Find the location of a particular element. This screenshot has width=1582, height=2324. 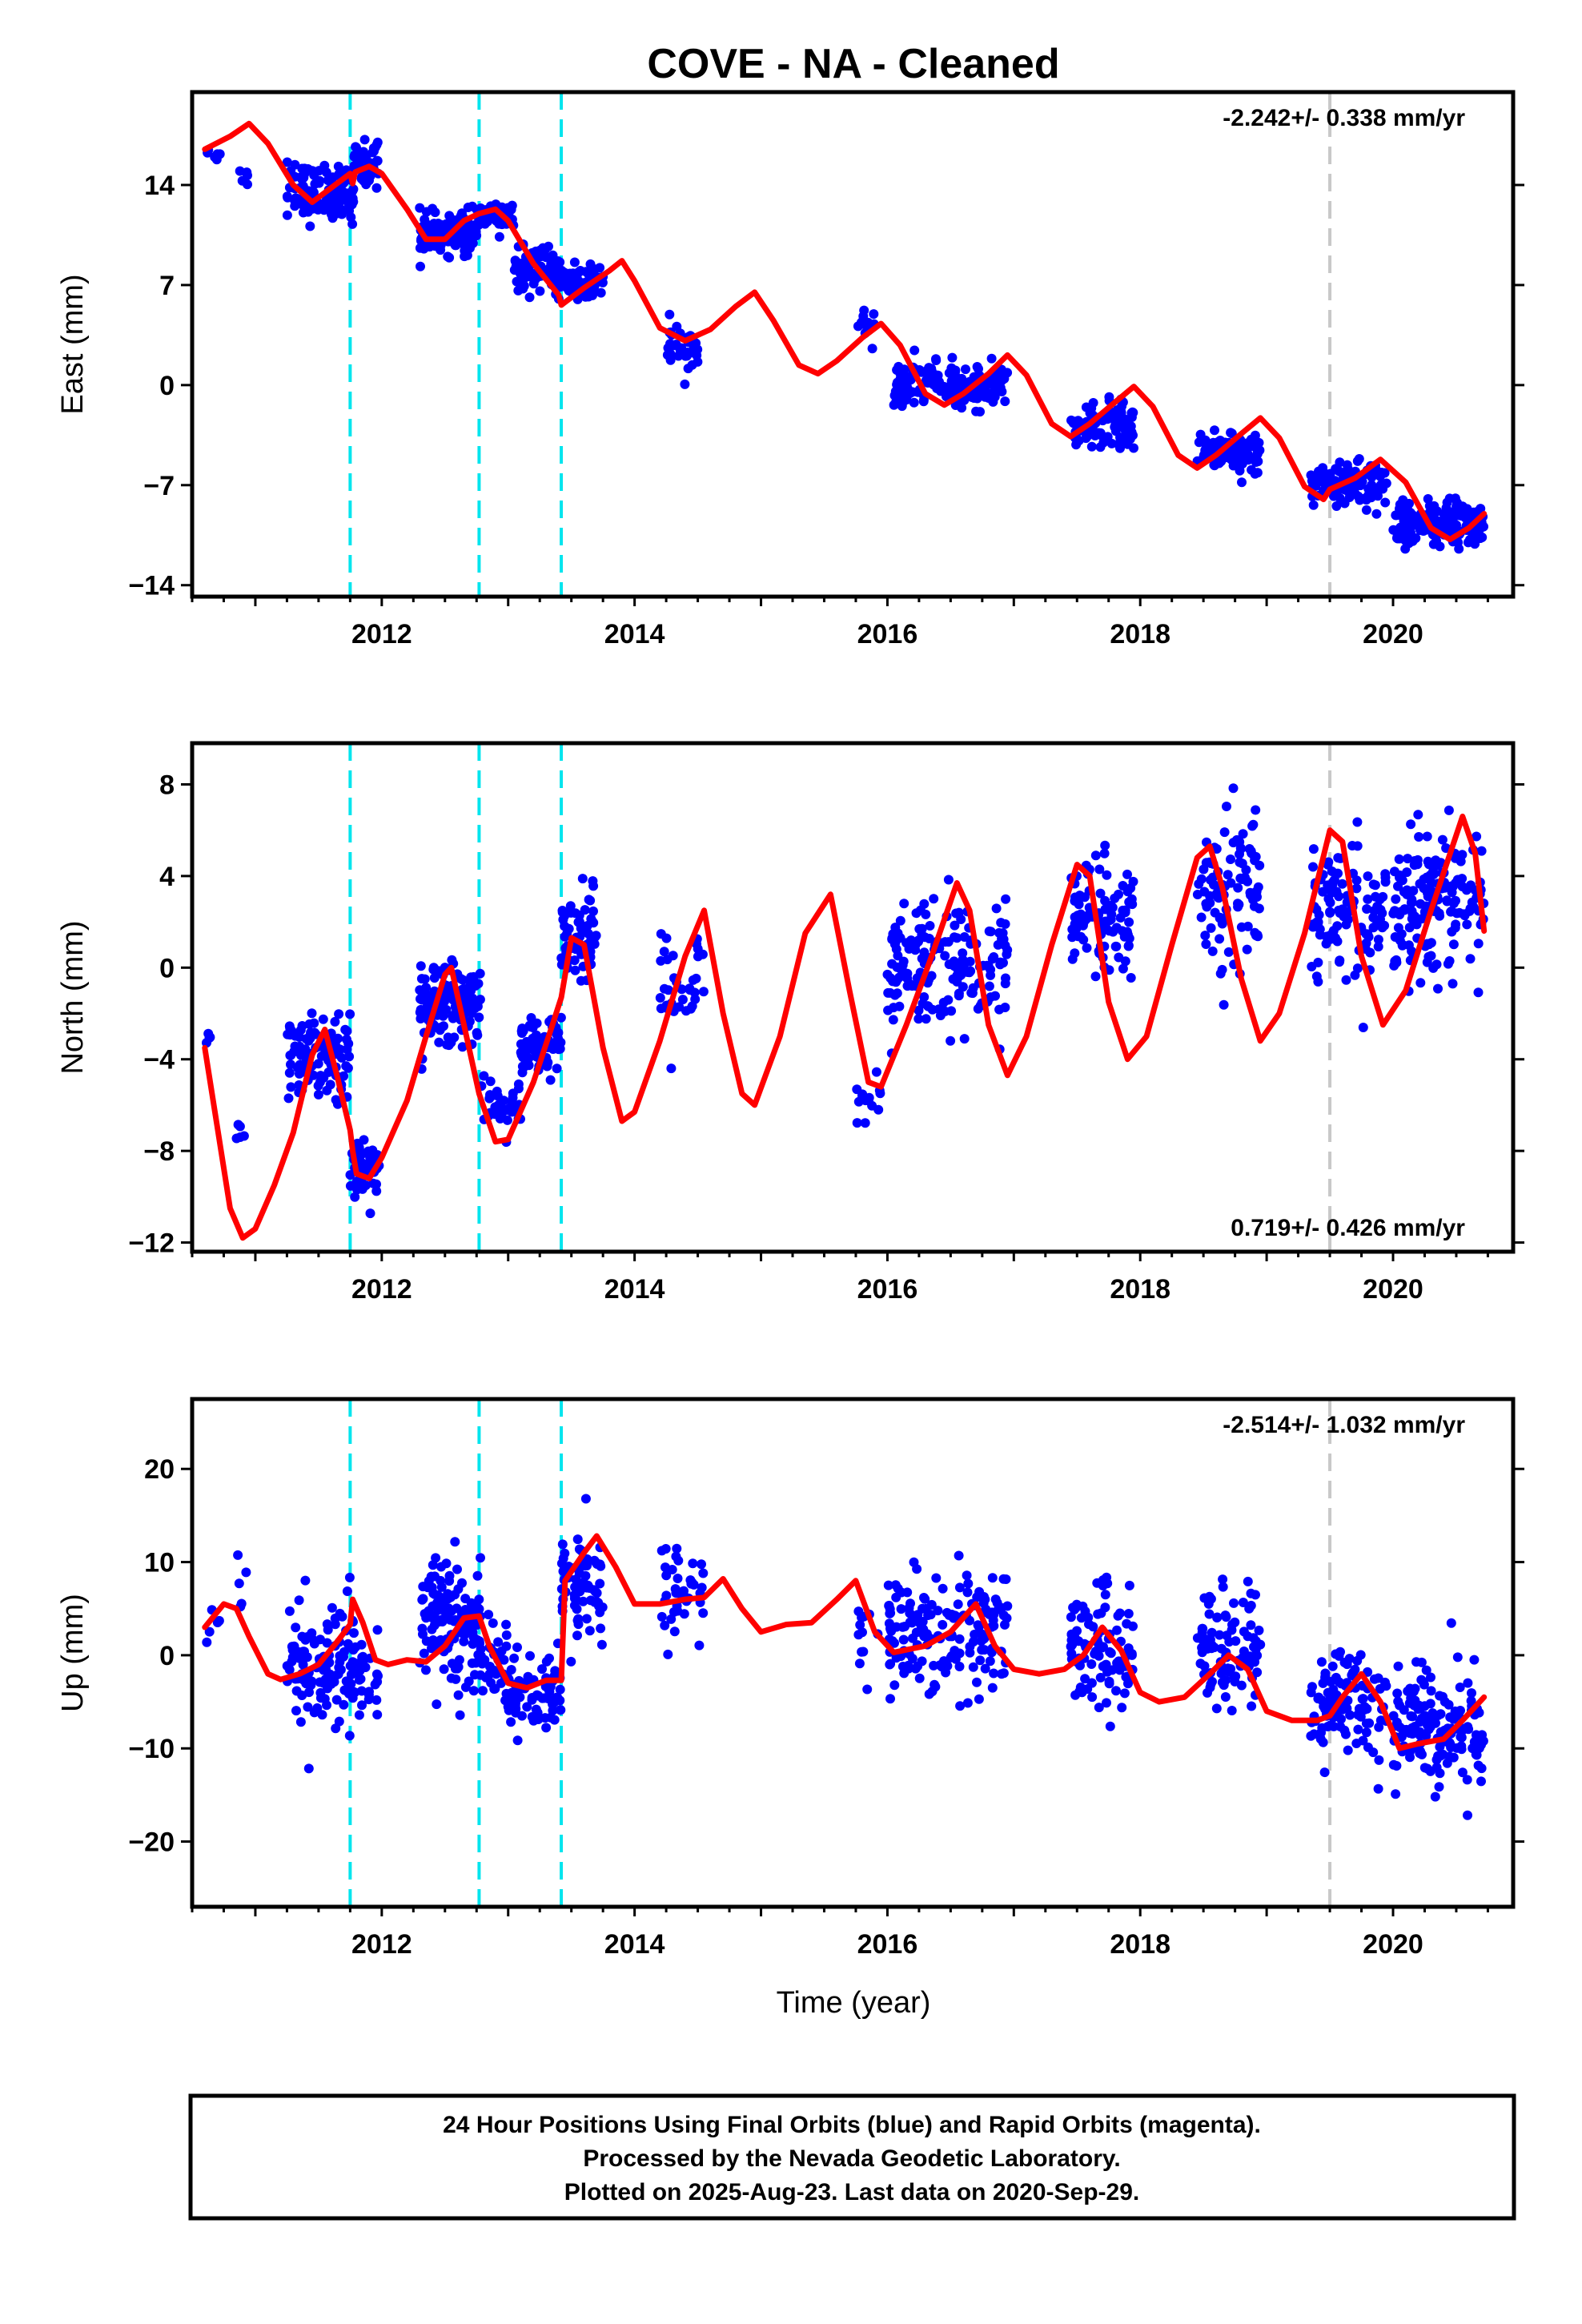

x-tick-label: 2014 is located at coordinates (634, 1289).